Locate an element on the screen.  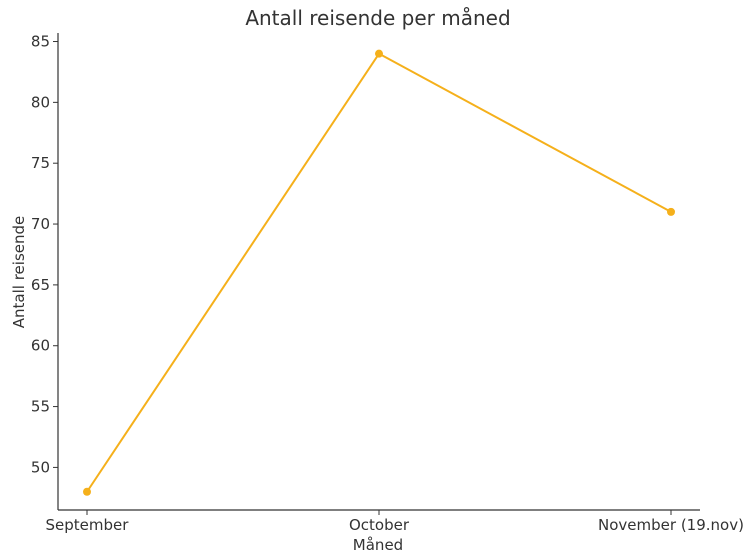
y-tick-label: 75 is located at coordinates (40, 163).